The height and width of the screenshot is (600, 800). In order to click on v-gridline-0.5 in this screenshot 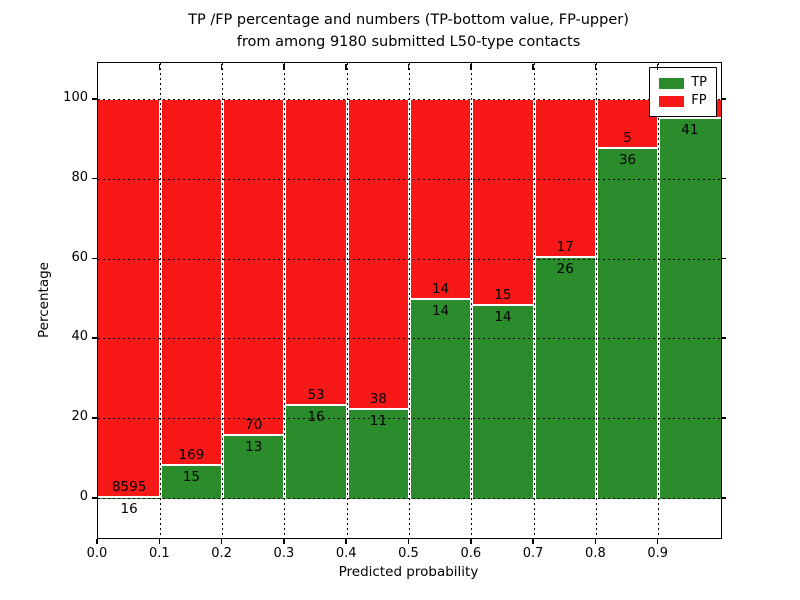, I will do `click(409, 300)`.